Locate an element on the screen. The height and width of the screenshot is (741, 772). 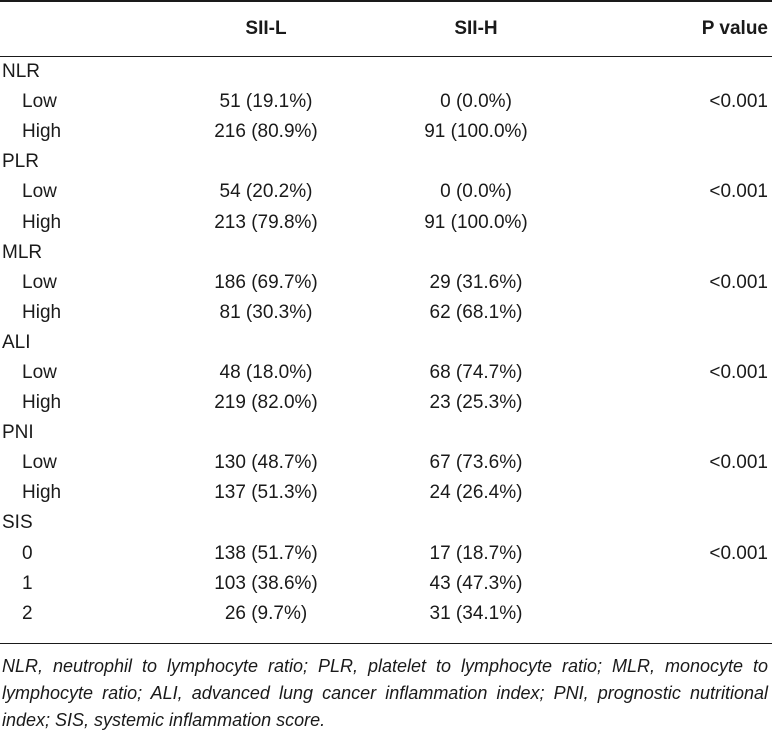
table-row: Low 130 (48.7%) 67 (73.6%) <0.001 is located at coordinates (386, 463).